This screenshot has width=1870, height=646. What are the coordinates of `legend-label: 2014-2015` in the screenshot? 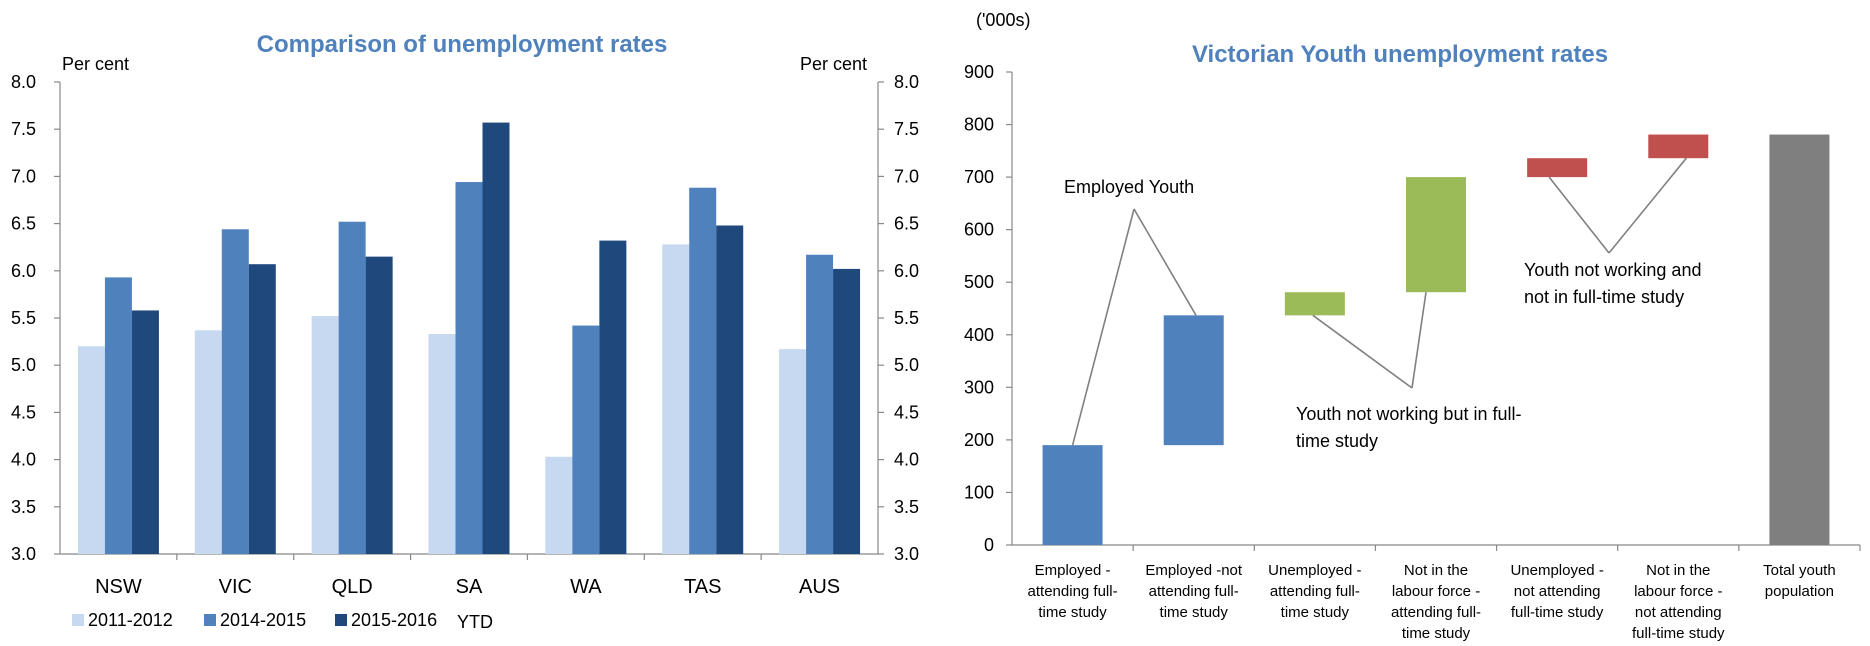 It's located at (263, 620).